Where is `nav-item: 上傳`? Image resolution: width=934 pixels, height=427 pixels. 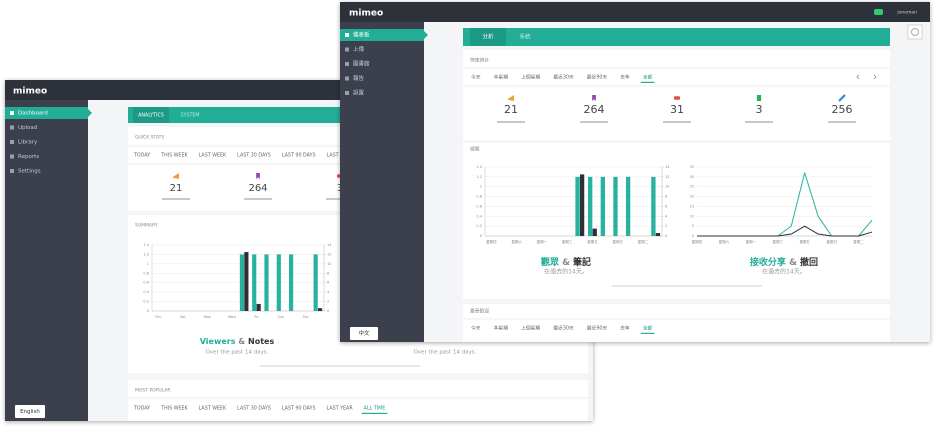 nav-item: 上傳 is located at coordinates (359, 49).